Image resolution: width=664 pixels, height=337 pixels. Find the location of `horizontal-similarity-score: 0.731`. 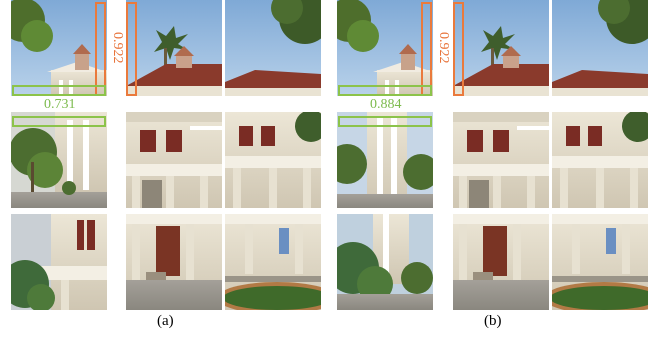

horizontal-similarity-score: 0.731 is located at coordinates (60, 104).